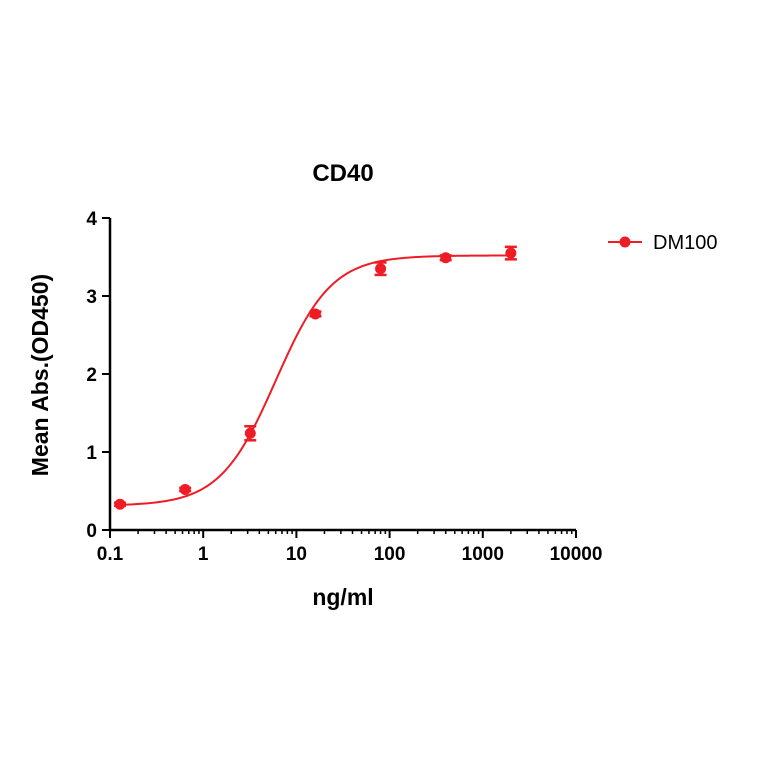 This screenshot has height=764, width=764. What do you see at coordinates (342, 597) in the screenshot?
I see `x-axis-title: ng/ml` at bounding box center [342, 597].